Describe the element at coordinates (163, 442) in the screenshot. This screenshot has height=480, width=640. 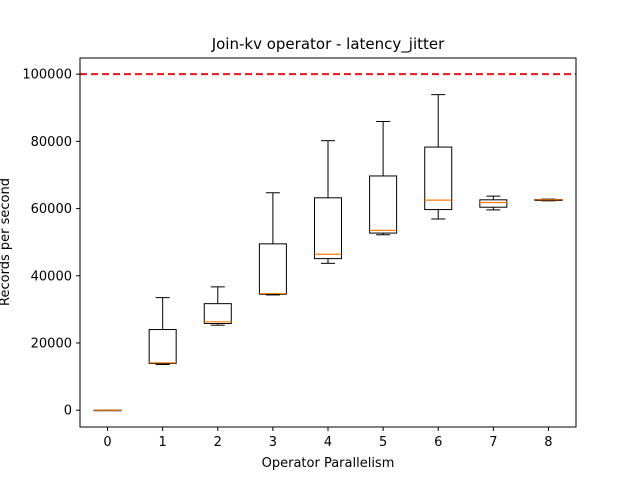
I see `x-tick-label: 1` at that location.